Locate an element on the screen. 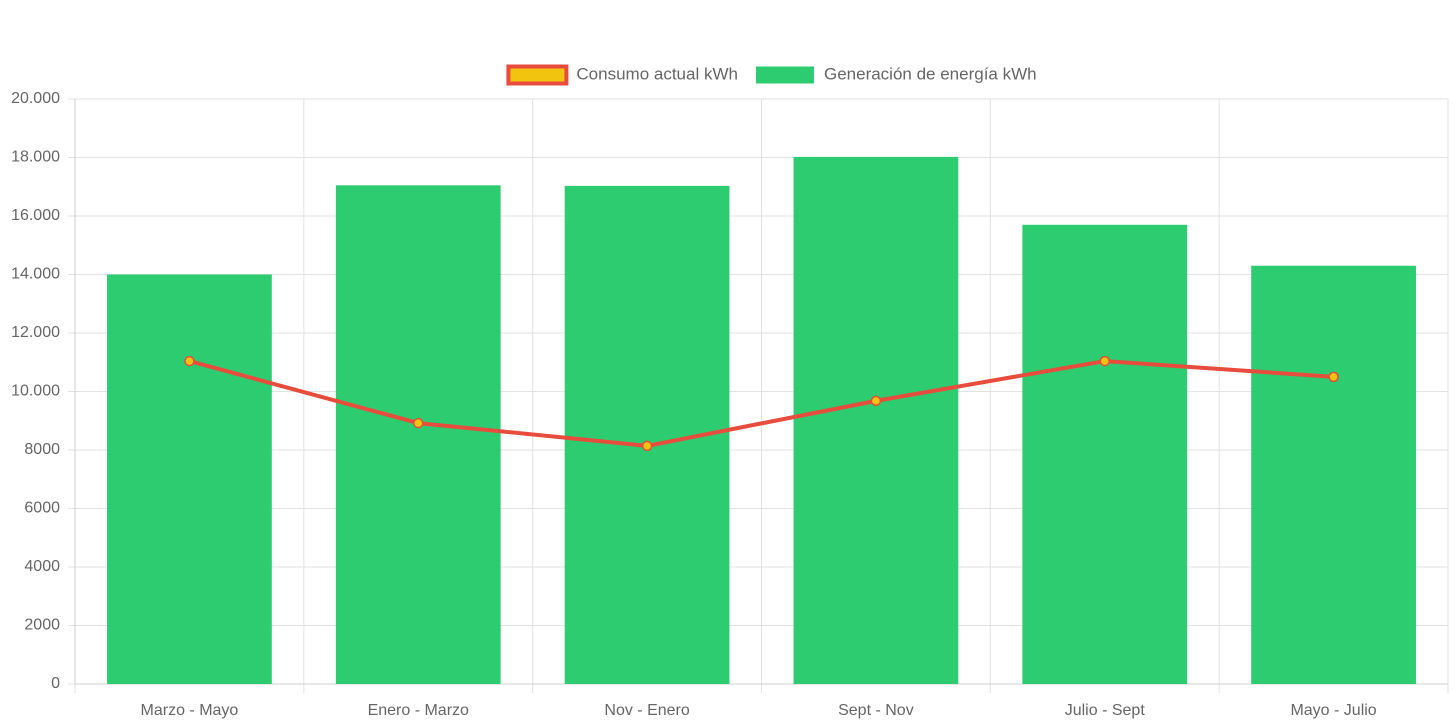  x-tick-label: Enero - Marzo is located at coordinates (418, 710).